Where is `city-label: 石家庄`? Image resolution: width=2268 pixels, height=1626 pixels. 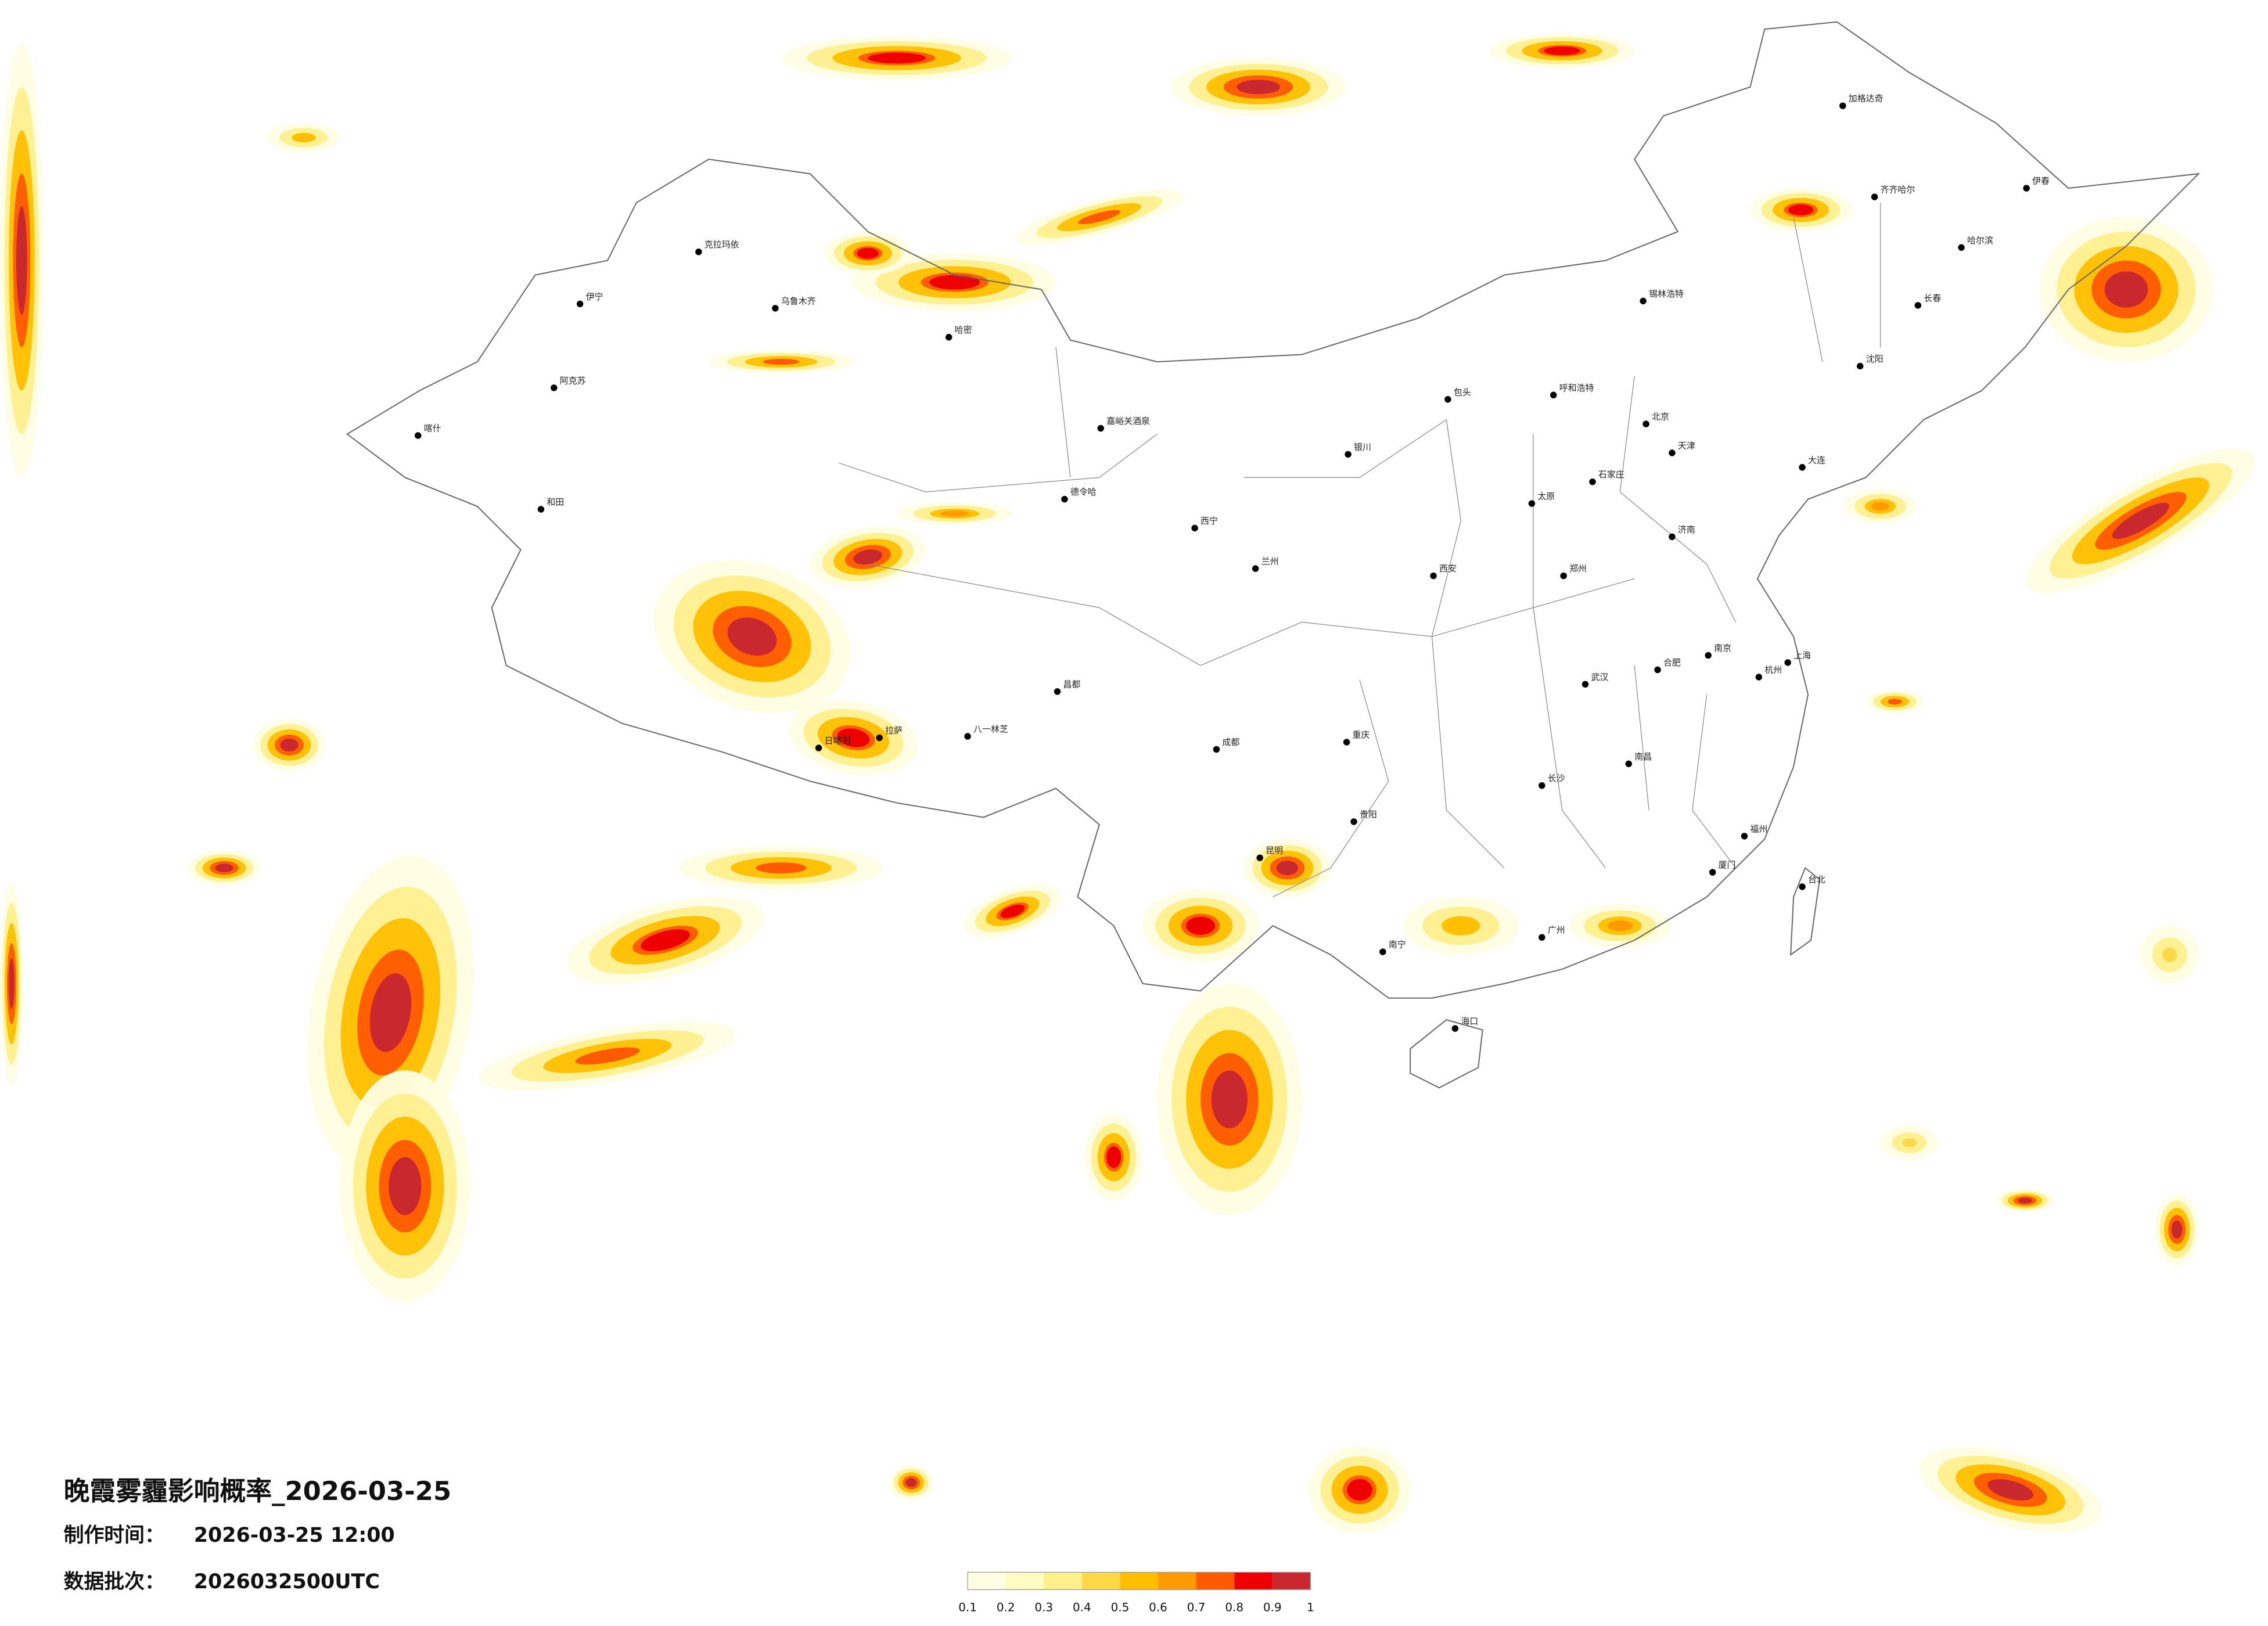
city-label: 石家庄 is located at coordinates (1611, 474).